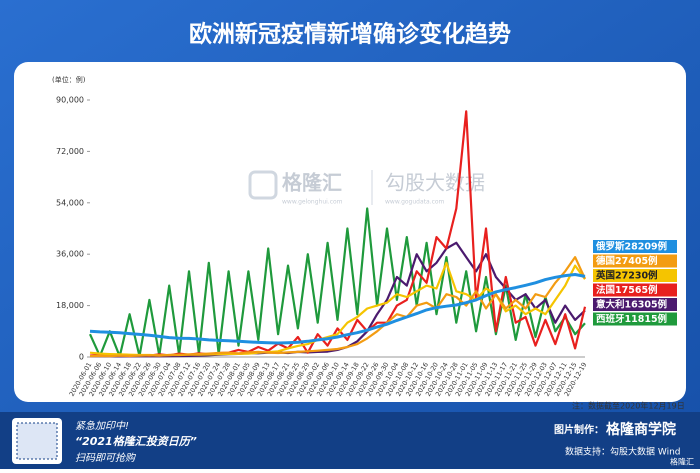 The image size is (700, 473). Describe the element at coordinates (627, 261) in the screenshot. I see `legend-label: 德国27405例` at that location.